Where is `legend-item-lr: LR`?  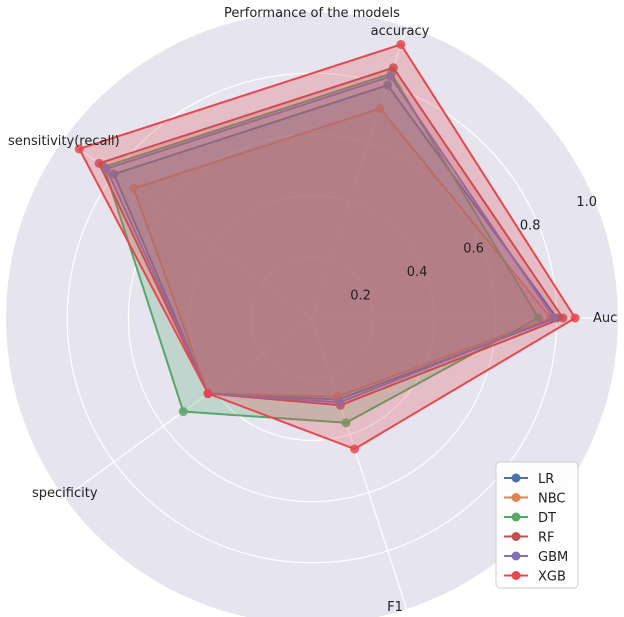 legend-item-lr: LR is located at coordinates (529, 479).